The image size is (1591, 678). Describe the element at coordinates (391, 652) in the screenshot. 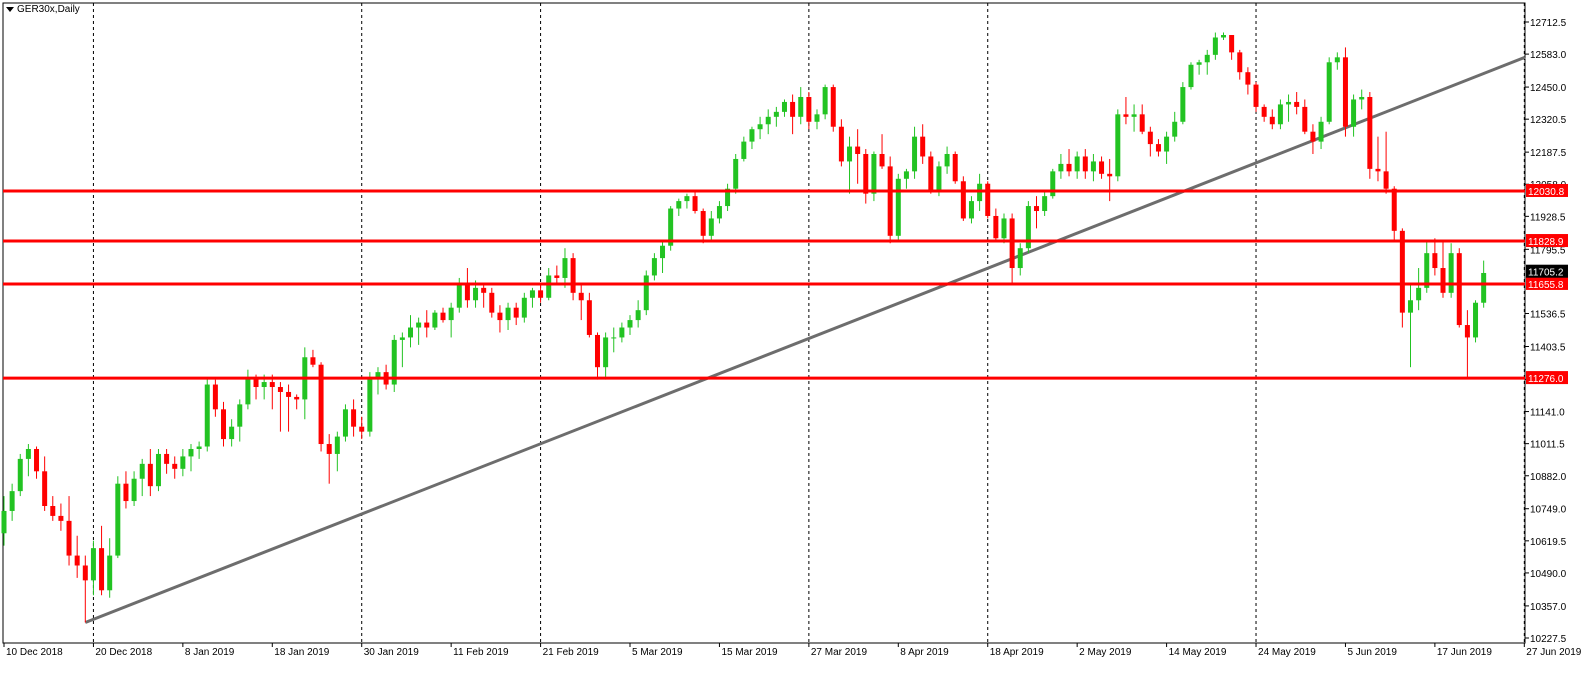

I see `x-tick-label: 30 Jan 2019` at that location.